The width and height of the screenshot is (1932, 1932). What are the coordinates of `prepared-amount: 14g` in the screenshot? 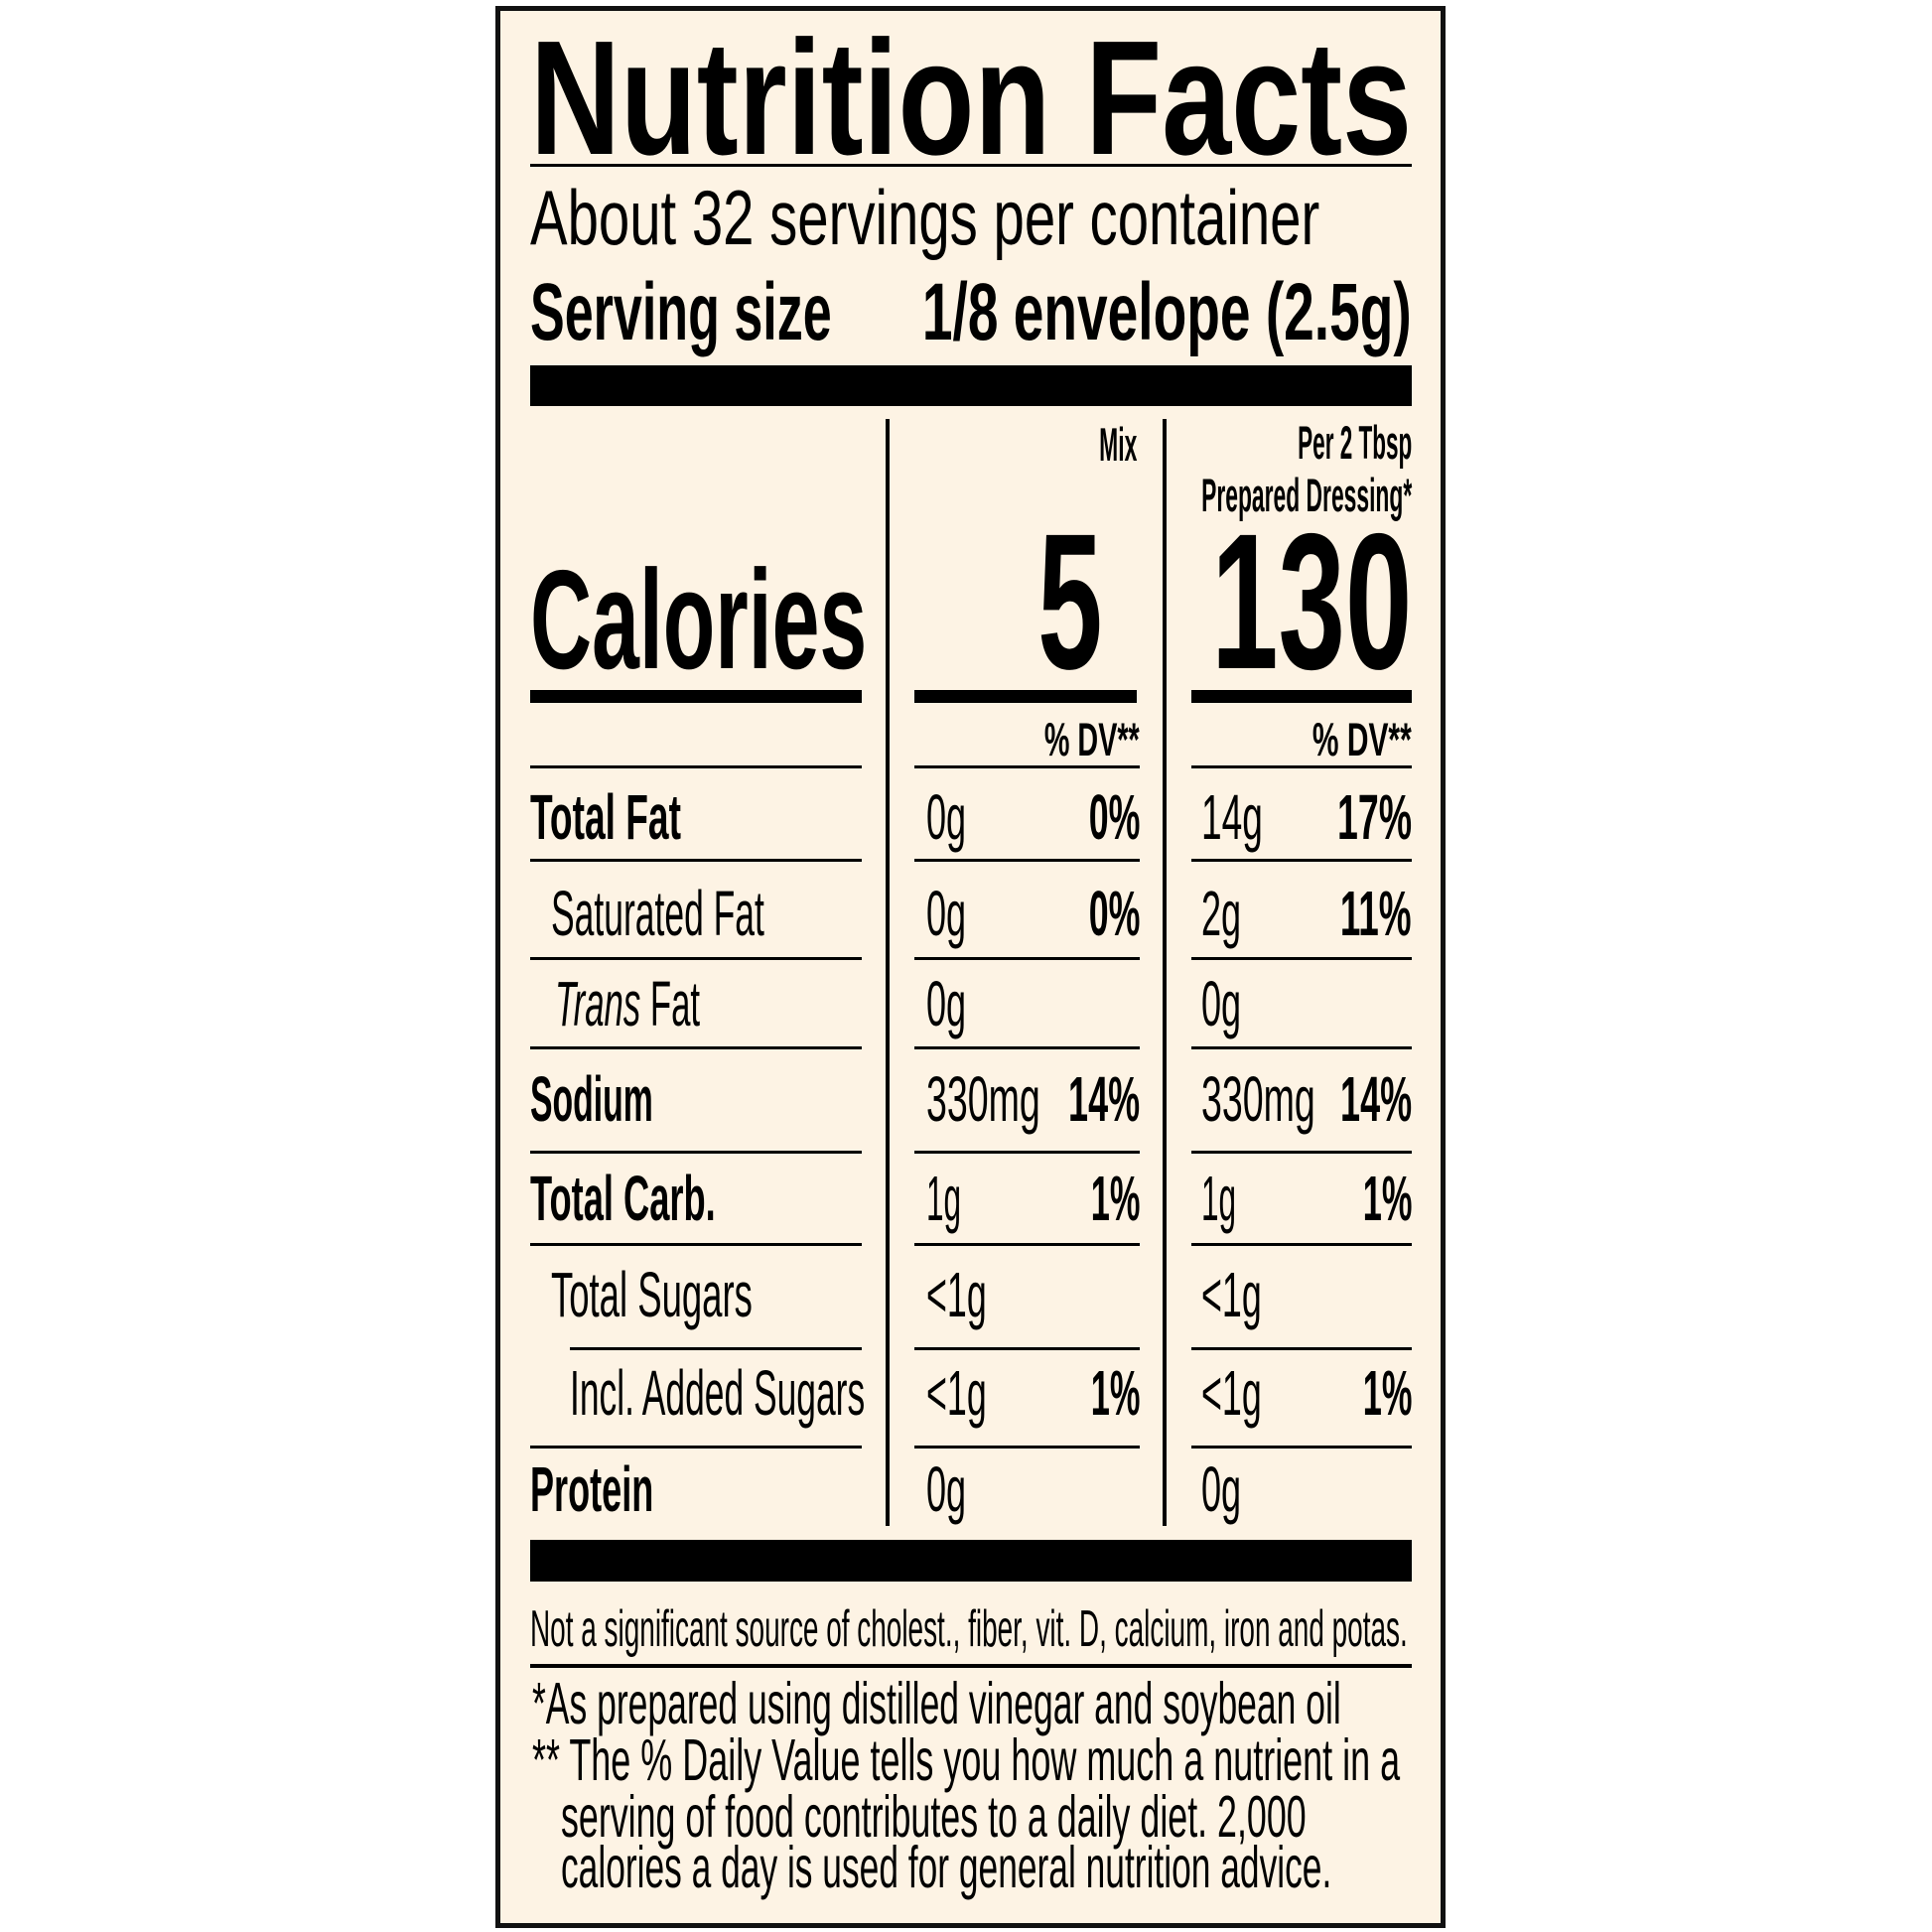 It's located at (1232, 817).